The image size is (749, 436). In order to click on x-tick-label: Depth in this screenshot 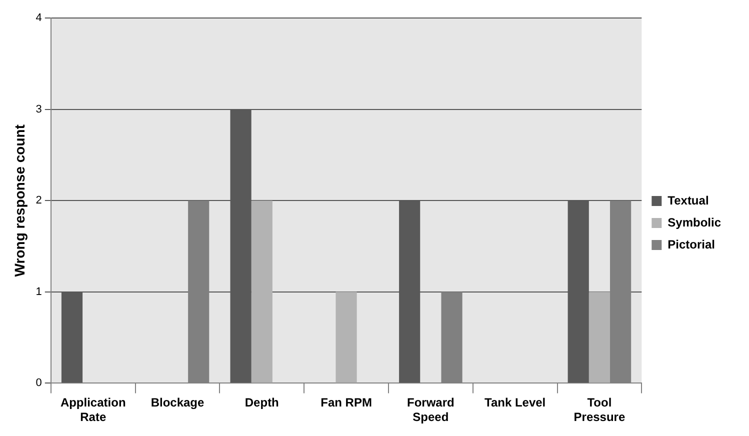, I will do `click(261, 403)`.